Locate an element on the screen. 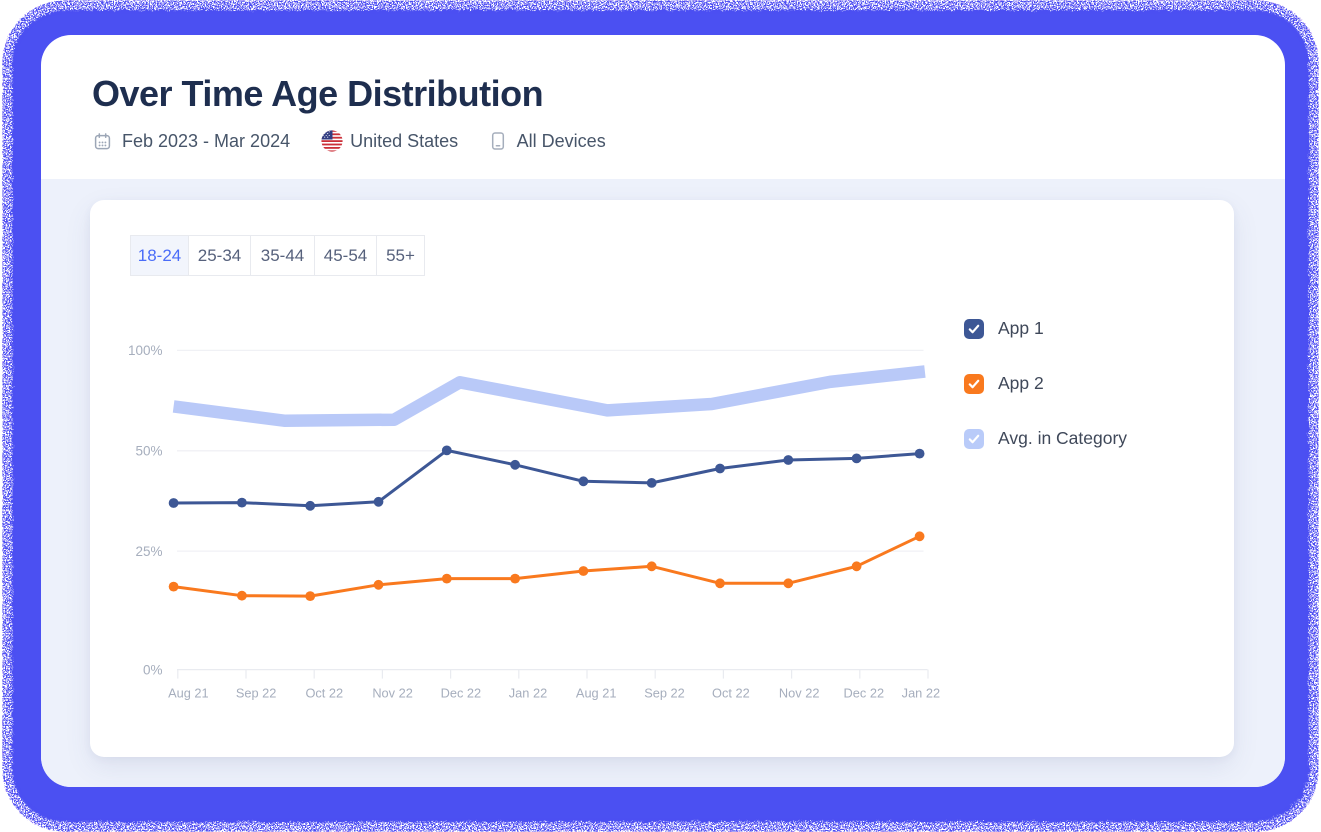  y-axis-label: 0% is located at coordinates (153, 669).